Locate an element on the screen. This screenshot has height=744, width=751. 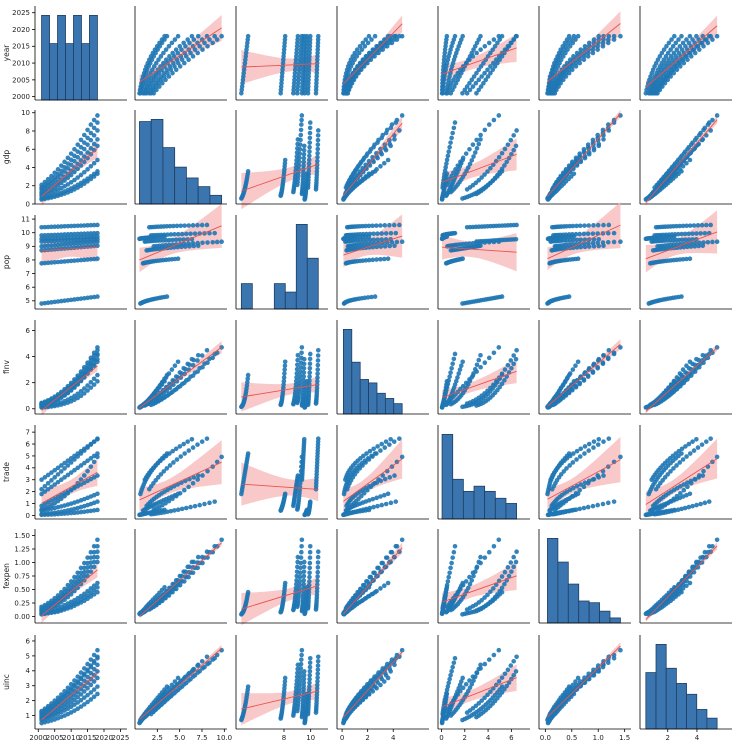
panel-gdp-vs-finv is located at coordinates (382, 157).